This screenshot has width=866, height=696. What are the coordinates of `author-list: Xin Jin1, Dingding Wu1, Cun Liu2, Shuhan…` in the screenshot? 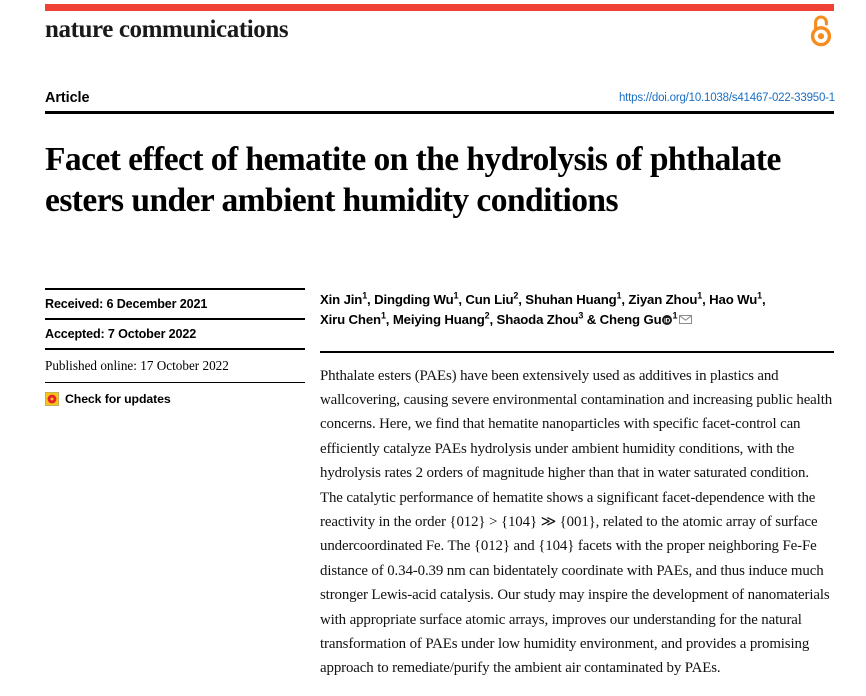 It's located at (577, 309).